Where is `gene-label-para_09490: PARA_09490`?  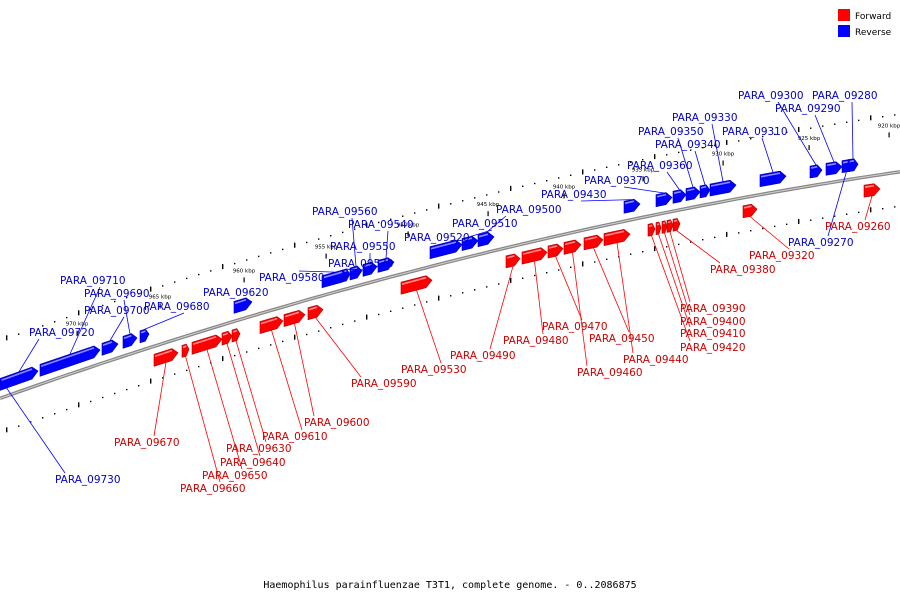
gene-label-para_09490: PARA_09490 is located at coordinates (483, 356).